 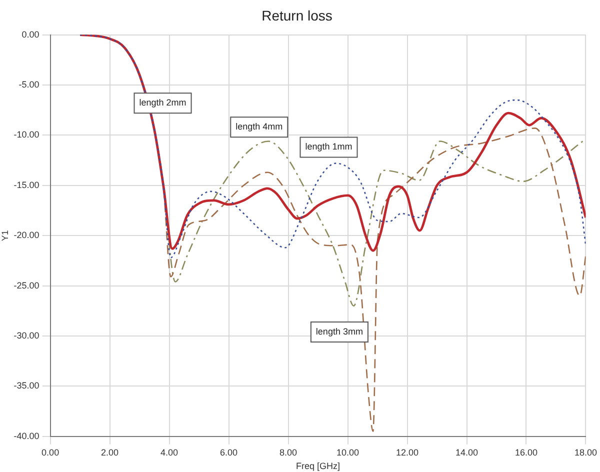 I want to click on y-tick-label: -15.00, so click(x=27, y=185).